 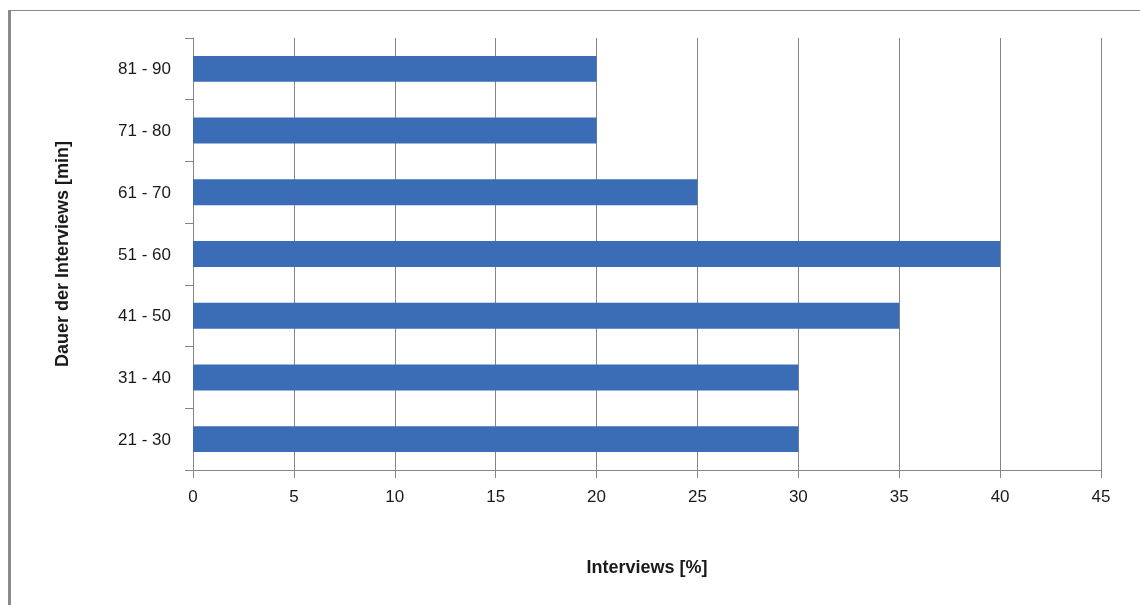 What do you see at coordinates (144, 254) in the screenshot?
I see `y-tick-label: 51 - 60` at bounding box center [144, 254].